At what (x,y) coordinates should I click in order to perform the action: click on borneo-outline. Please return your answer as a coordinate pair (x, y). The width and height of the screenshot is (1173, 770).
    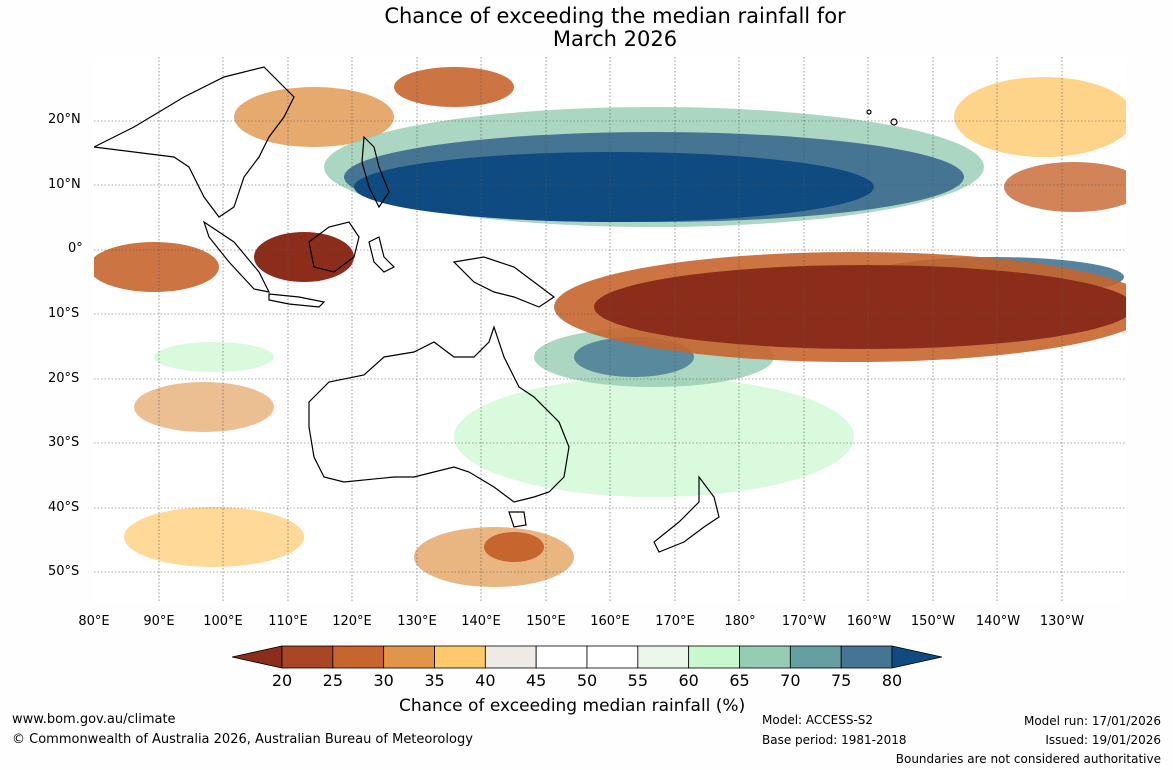
    Looking at the image, I should click on (334, 247).